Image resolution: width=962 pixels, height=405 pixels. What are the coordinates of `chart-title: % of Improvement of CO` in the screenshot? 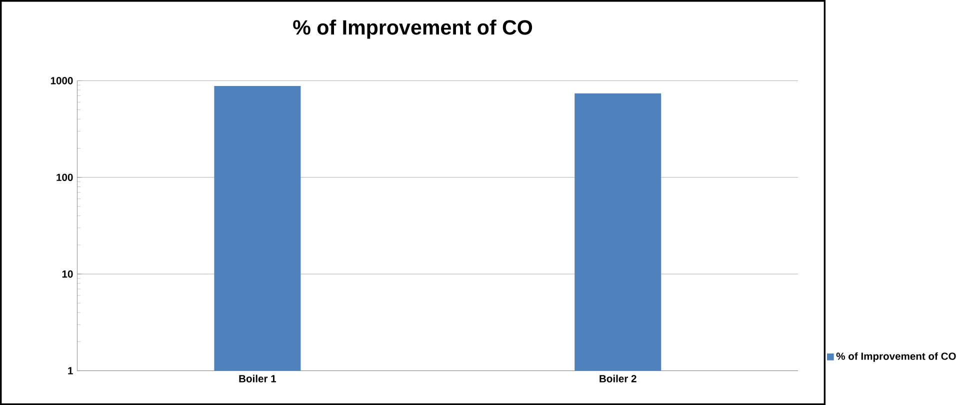 It's located at (412, 29).